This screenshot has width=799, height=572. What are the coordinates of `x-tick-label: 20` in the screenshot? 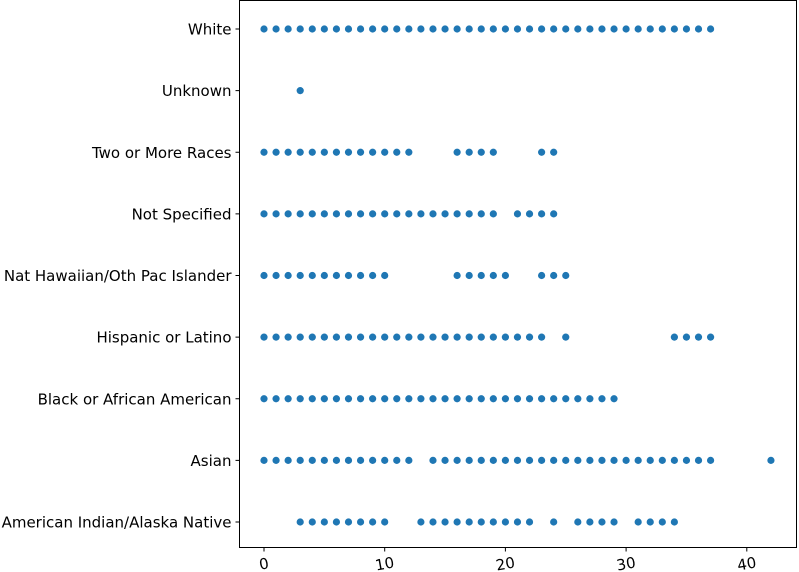 It's located at (505, 562).